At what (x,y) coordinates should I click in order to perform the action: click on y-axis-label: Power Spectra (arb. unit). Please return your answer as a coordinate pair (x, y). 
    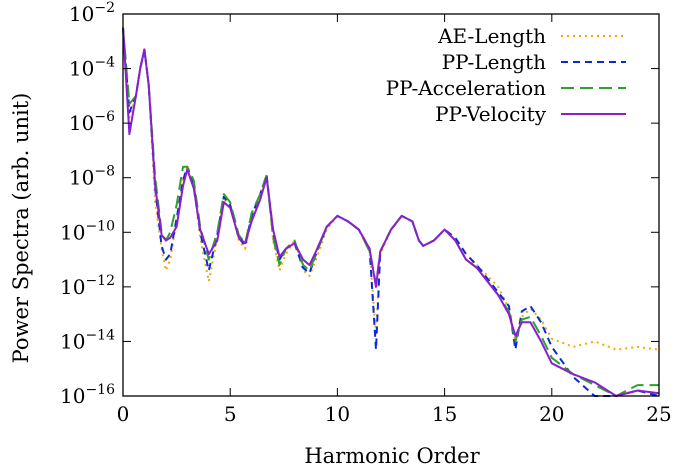
    Looking at the image, I should click on (21, 228).